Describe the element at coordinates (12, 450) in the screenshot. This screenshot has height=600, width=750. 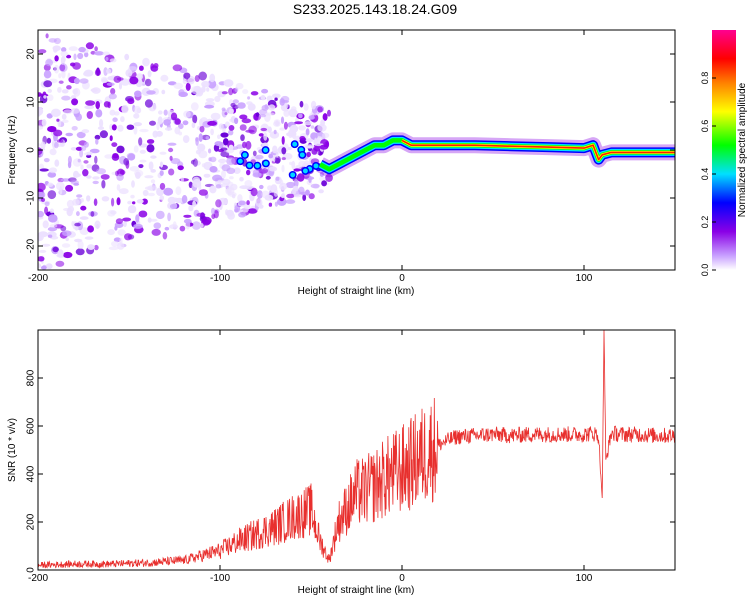
I see `snr-y-label: SNR (10 * v/v)` at that location.